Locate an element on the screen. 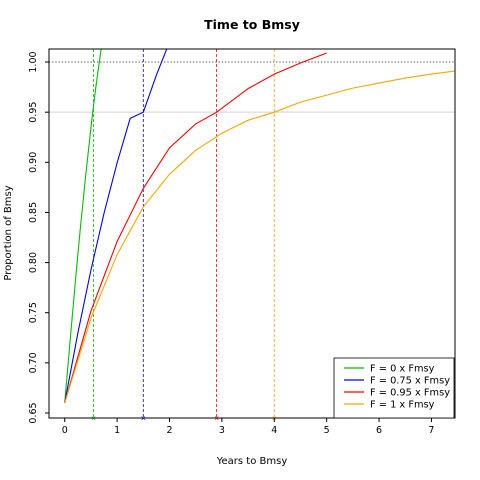 The width and height of the screenshot is (480, 480). x-tick-label-1: 1 is located at coordinates (117, 430).